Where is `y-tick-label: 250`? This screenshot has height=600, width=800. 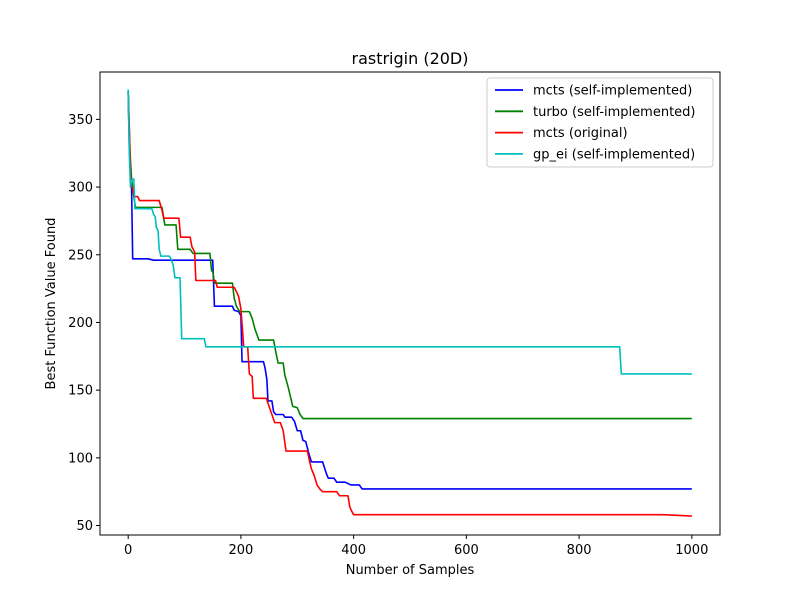
y-tick-label: 250 is located at coordinates (80, 255).